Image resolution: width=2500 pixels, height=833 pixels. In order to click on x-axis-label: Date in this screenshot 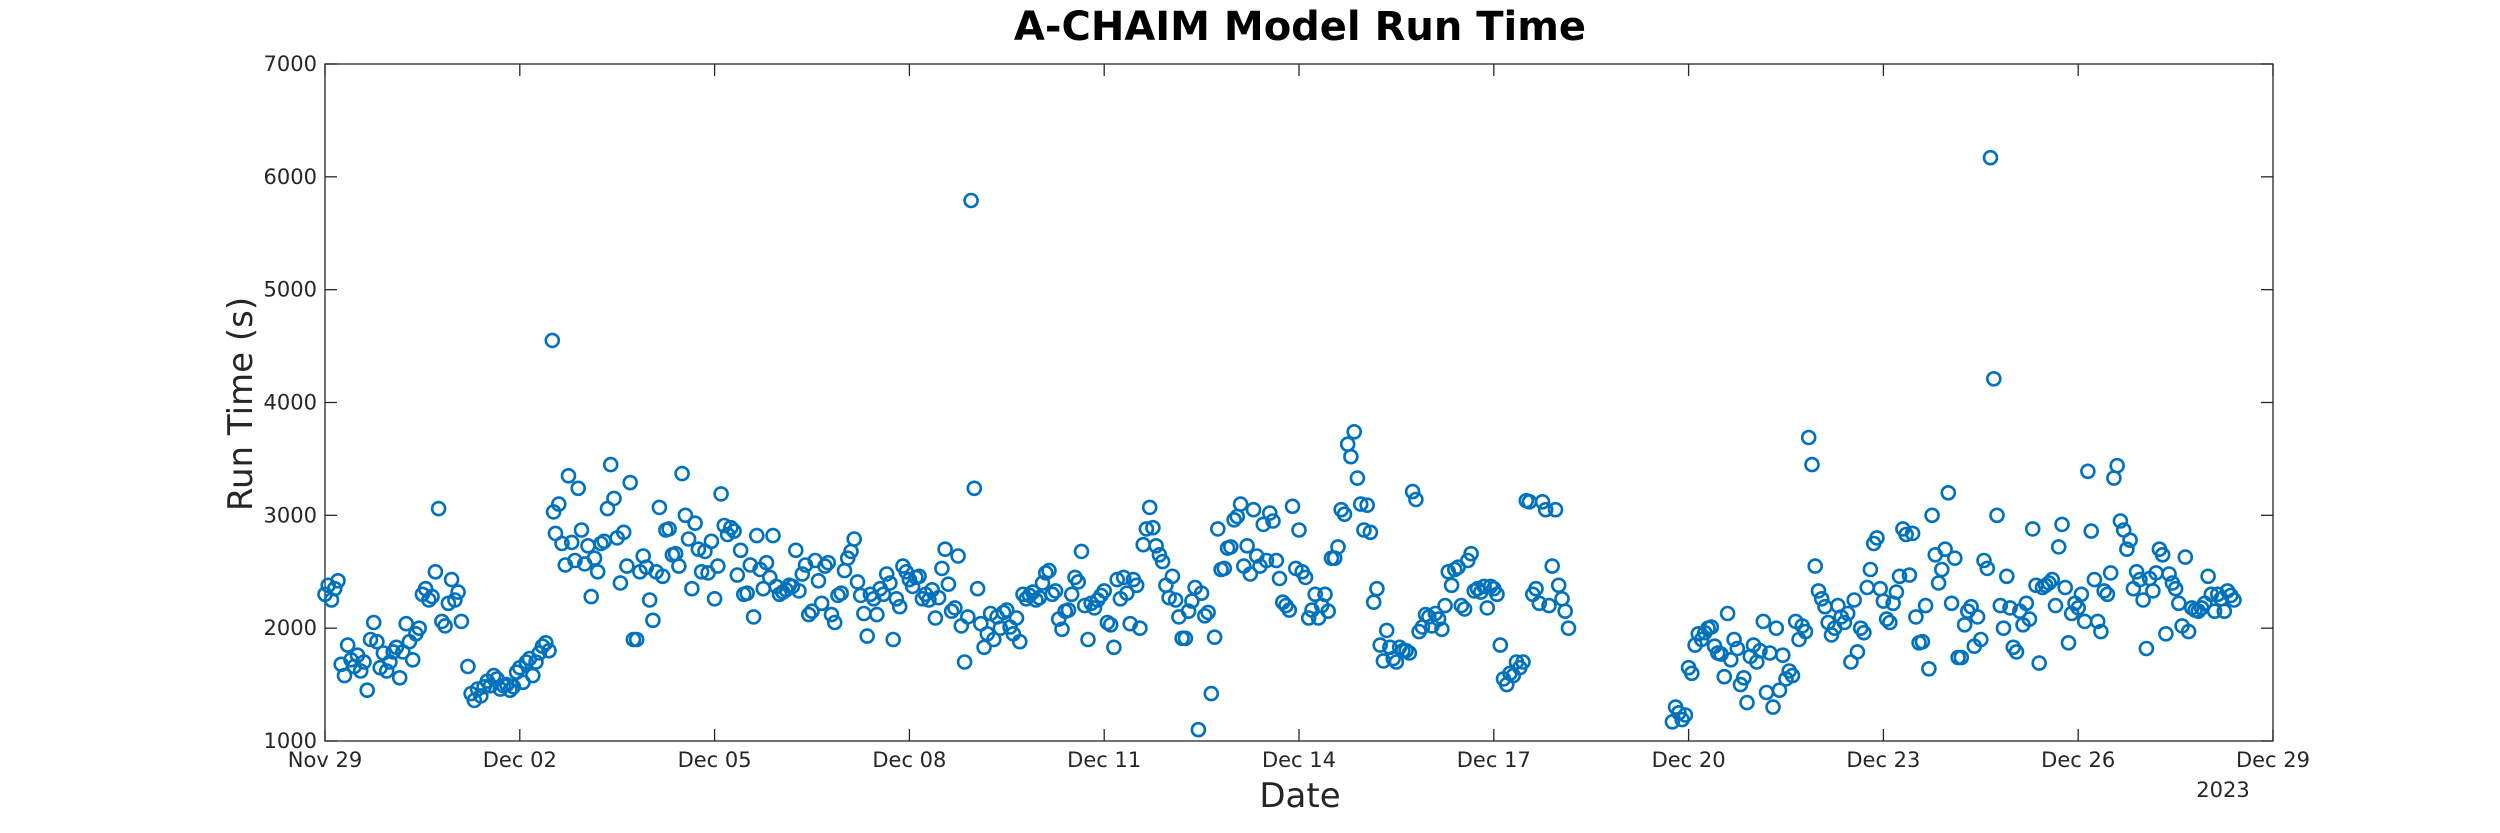, I will do `click(1299, 796)`.